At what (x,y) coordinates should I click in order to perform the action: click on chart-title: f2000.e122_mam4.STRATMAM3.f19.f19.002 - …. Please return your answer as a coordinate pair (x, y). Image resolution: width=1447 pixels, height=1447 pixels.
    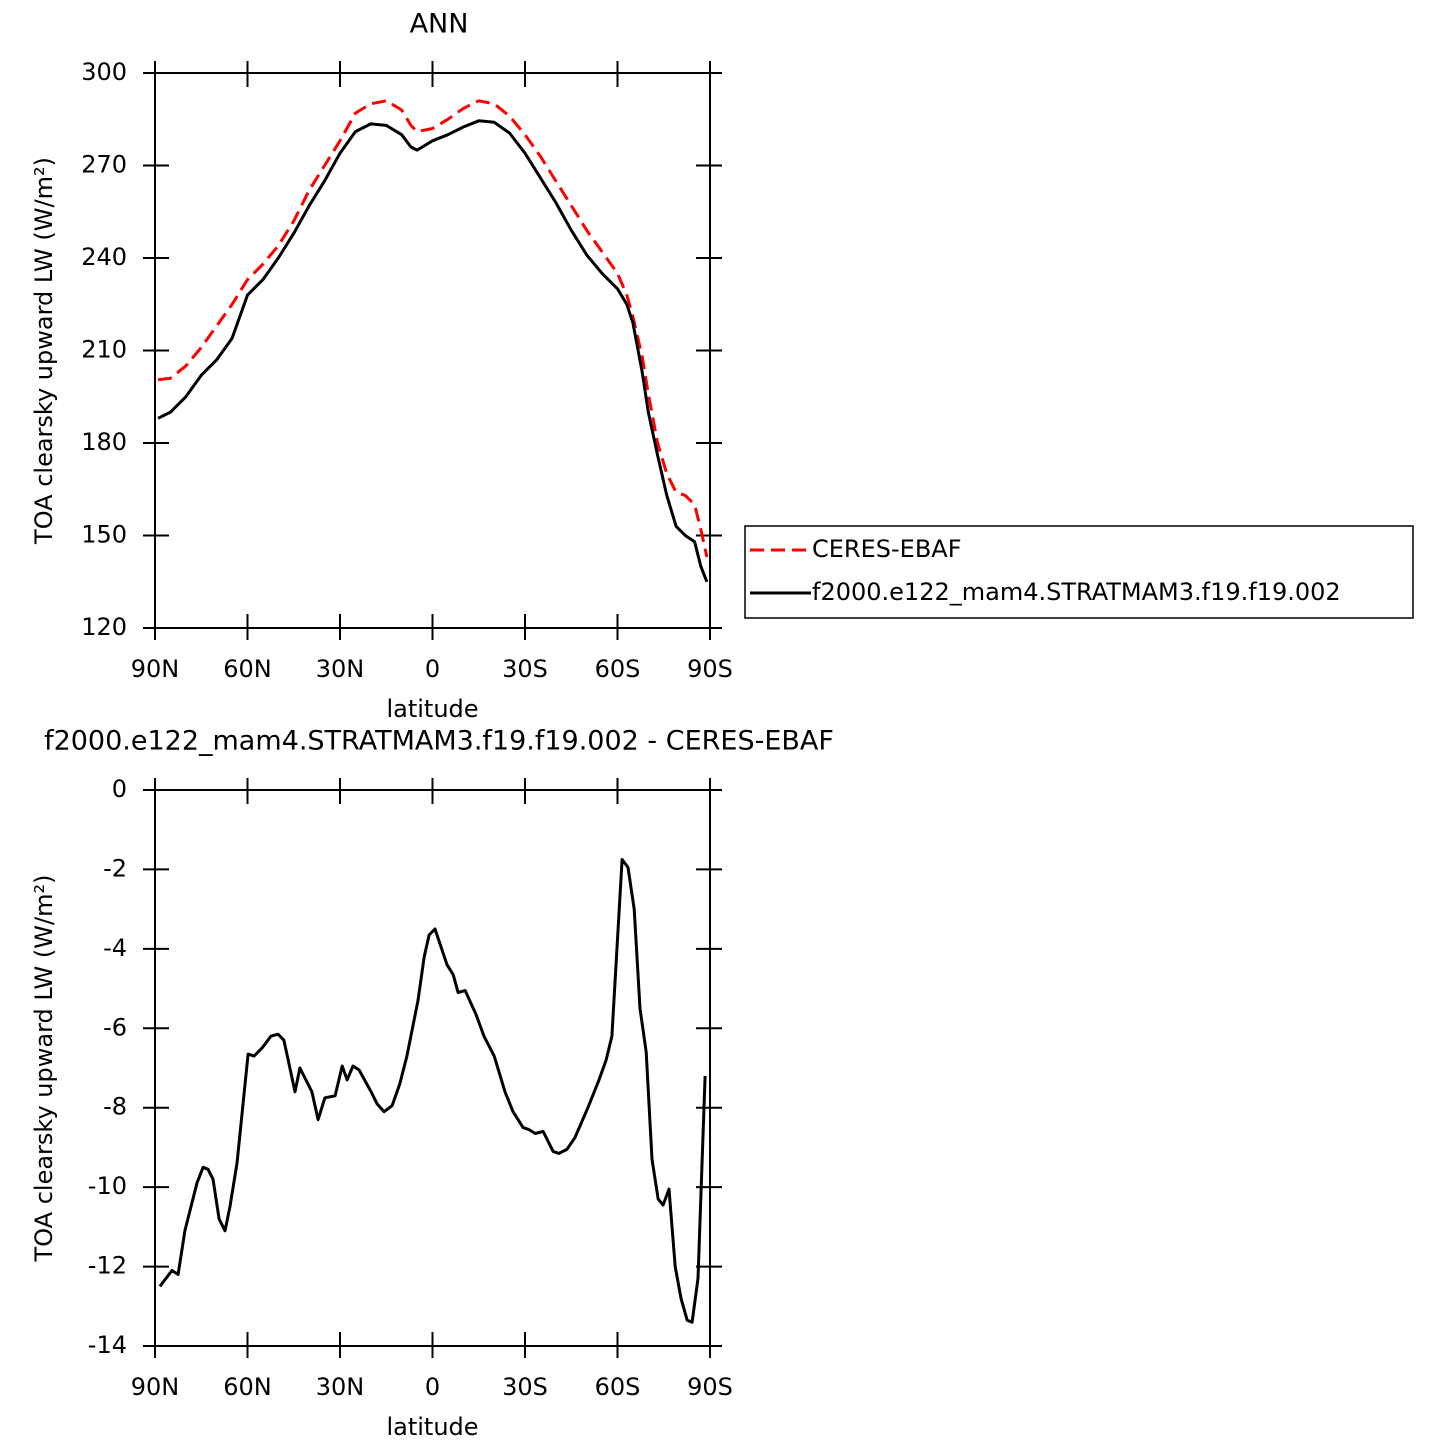
    Looking at the image, I should click on (439, 741).